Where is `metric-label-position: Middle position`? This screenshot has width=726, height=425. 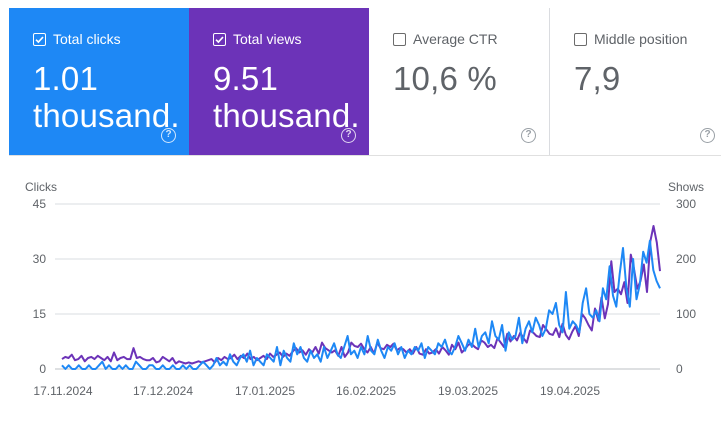
metric-label-position: Middle position is located at coordinates (641, 39).